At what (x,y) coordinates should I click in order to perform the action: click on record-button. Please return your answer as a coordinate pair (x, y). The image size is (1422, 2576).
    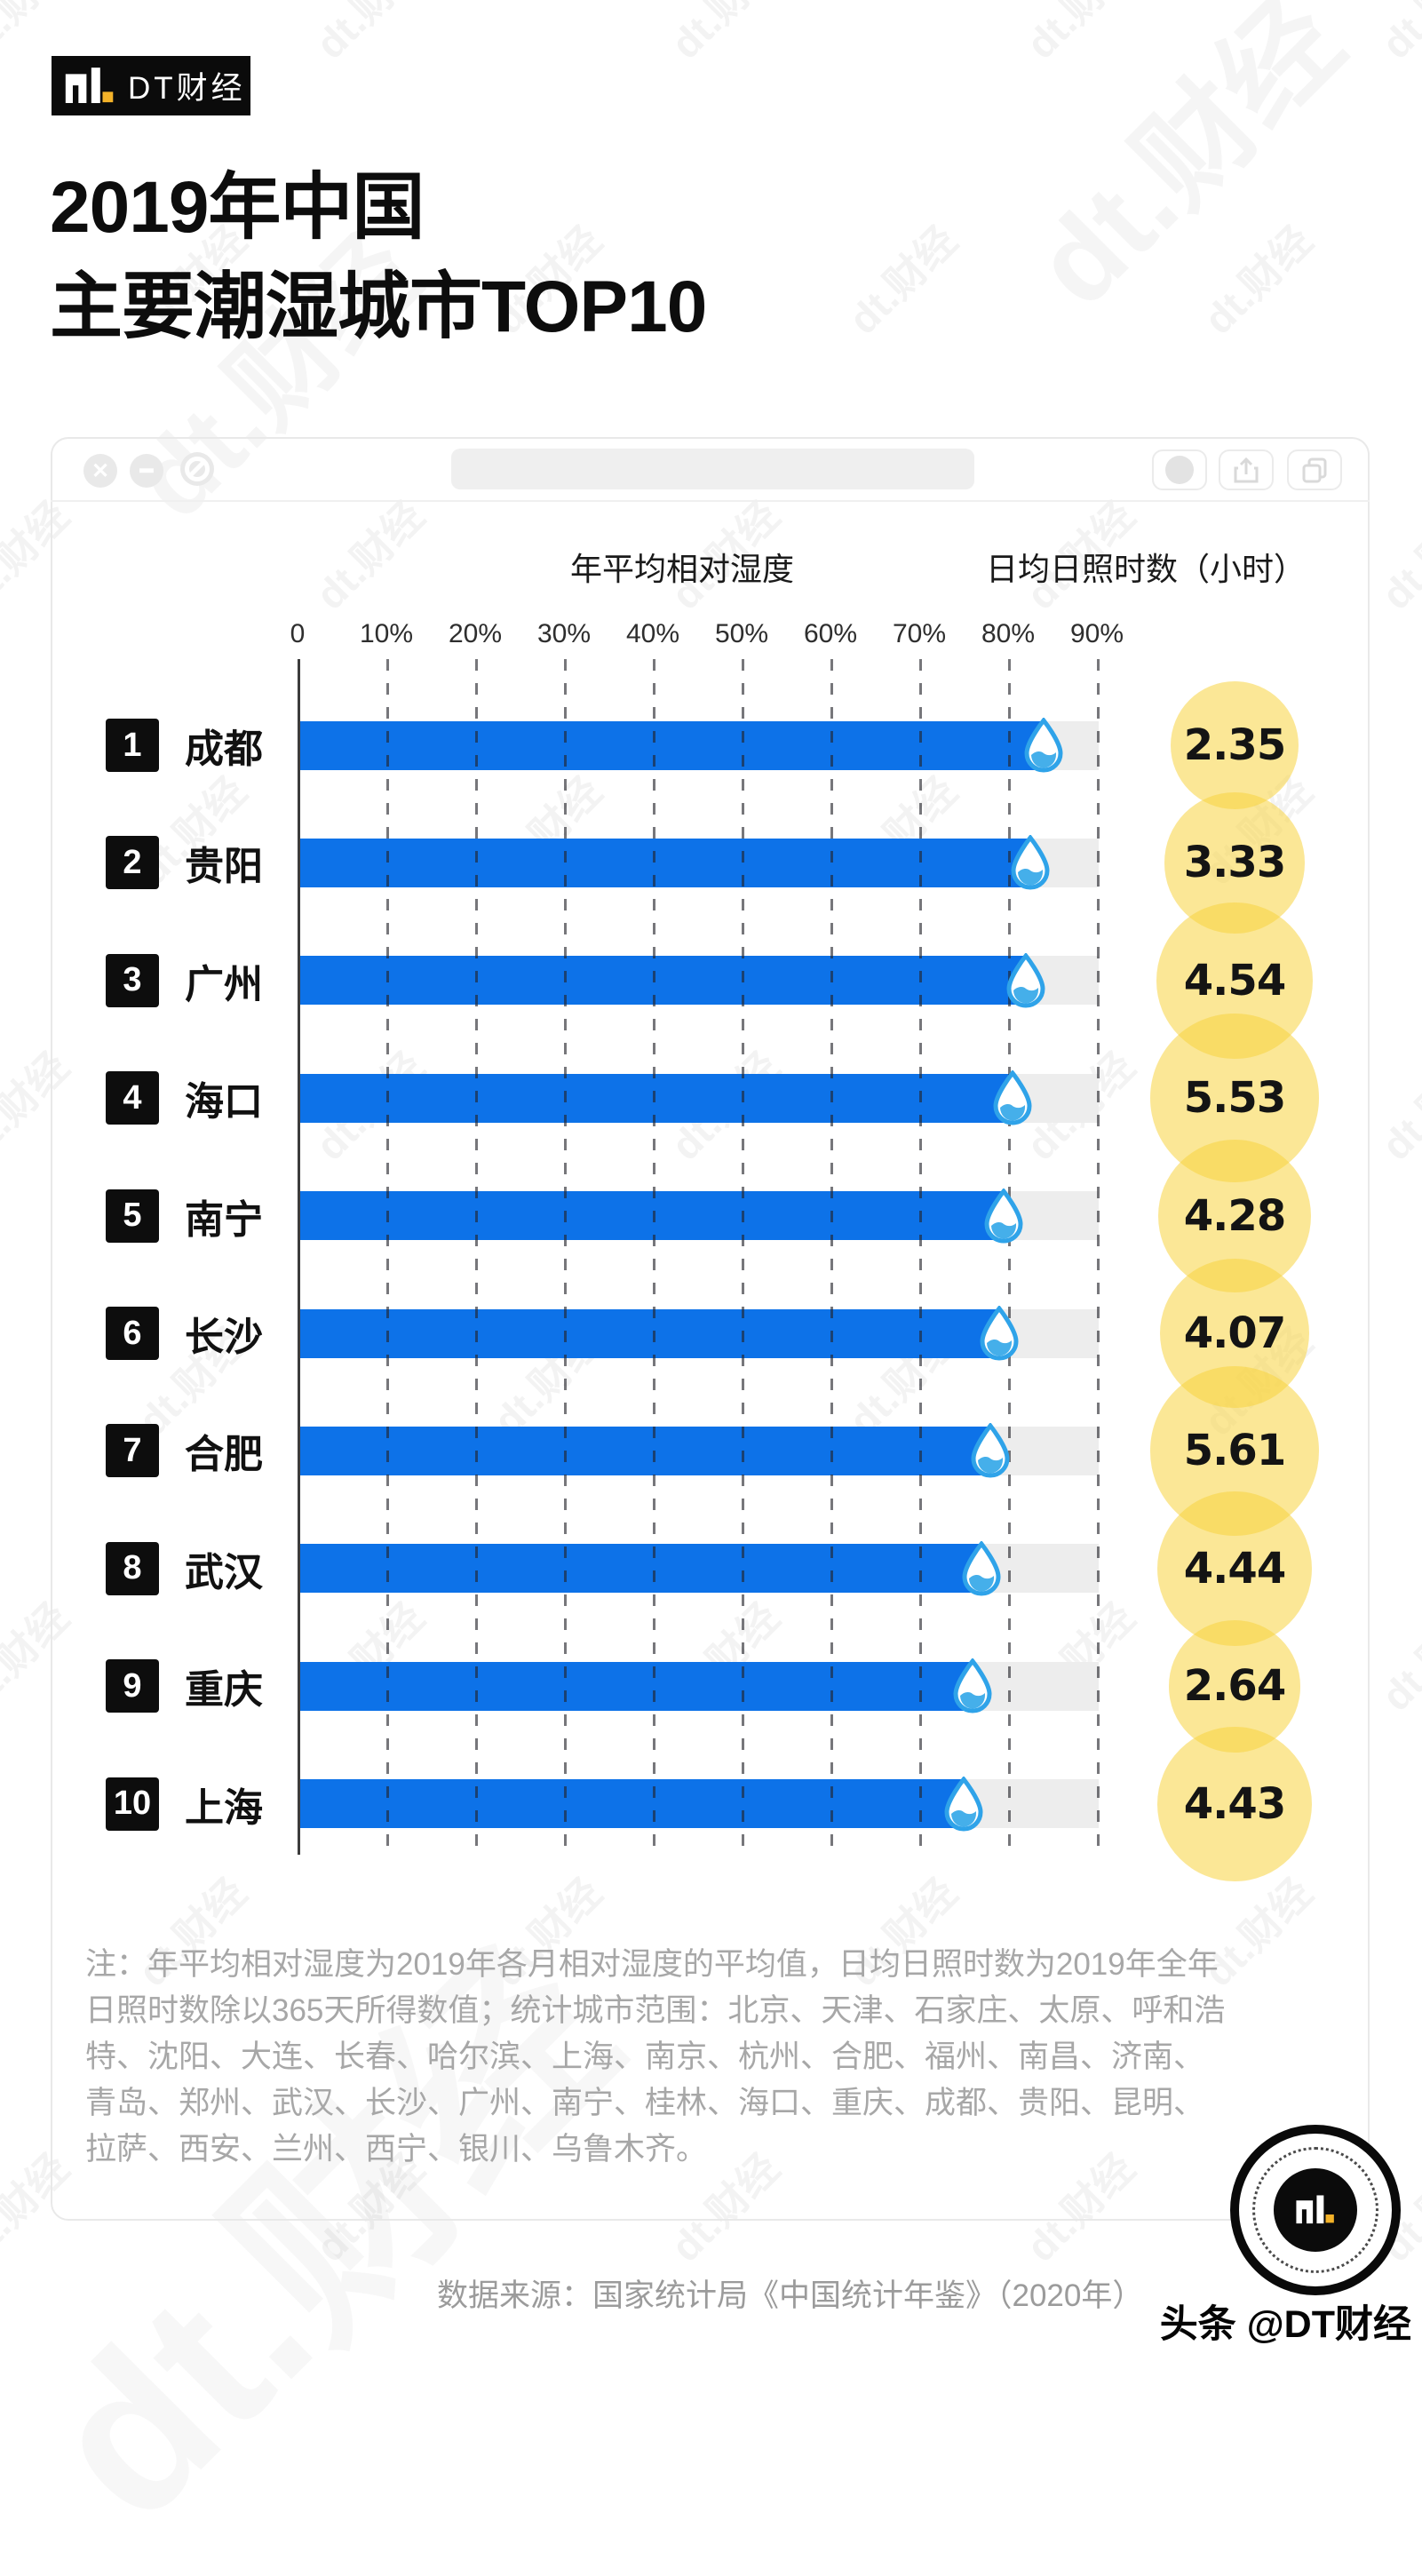
    Looking at the image, I should click on (1179, 469).